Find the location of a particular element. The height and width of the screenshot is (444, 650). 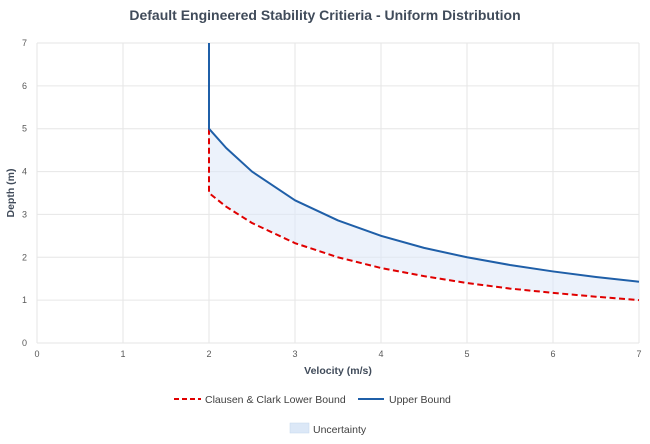

y-tick-label: 4 is located at coordinates (24, 172).